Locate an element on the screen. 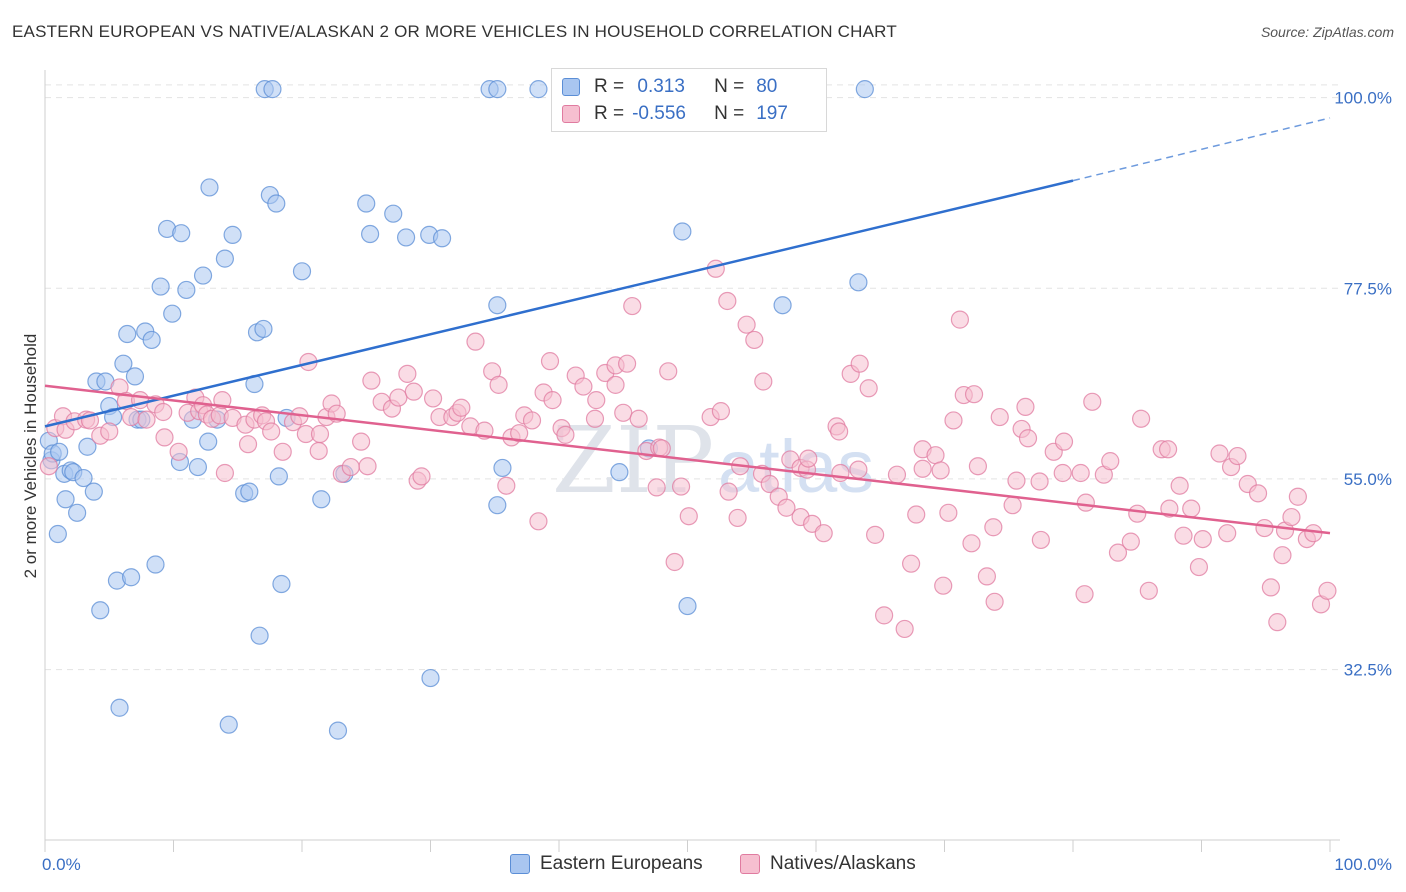  bottom-legend-eastern: Eastern Europeans is located at coordinates (606, 864).